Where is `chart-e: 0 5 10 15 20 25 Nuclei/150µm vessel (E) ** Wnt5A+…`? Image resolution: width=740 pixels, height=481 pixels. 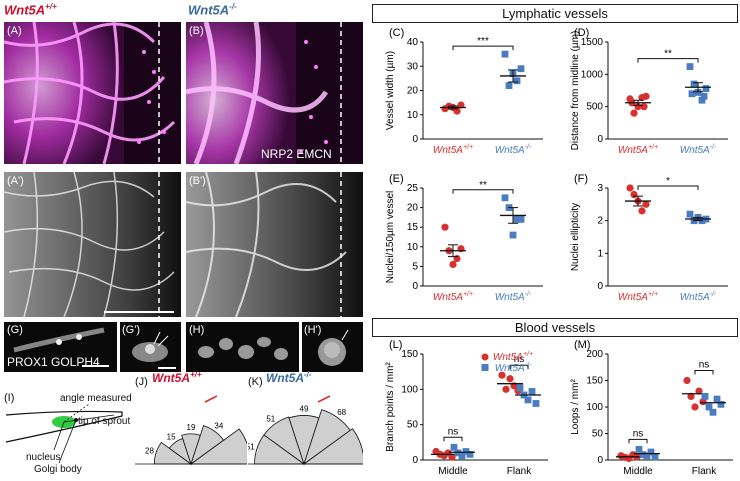 chart-e: 0 5 10 15 20 25 Nuclei/150µm vessel (E) ** Wnt5A+… is located at coordinates (464, 238).